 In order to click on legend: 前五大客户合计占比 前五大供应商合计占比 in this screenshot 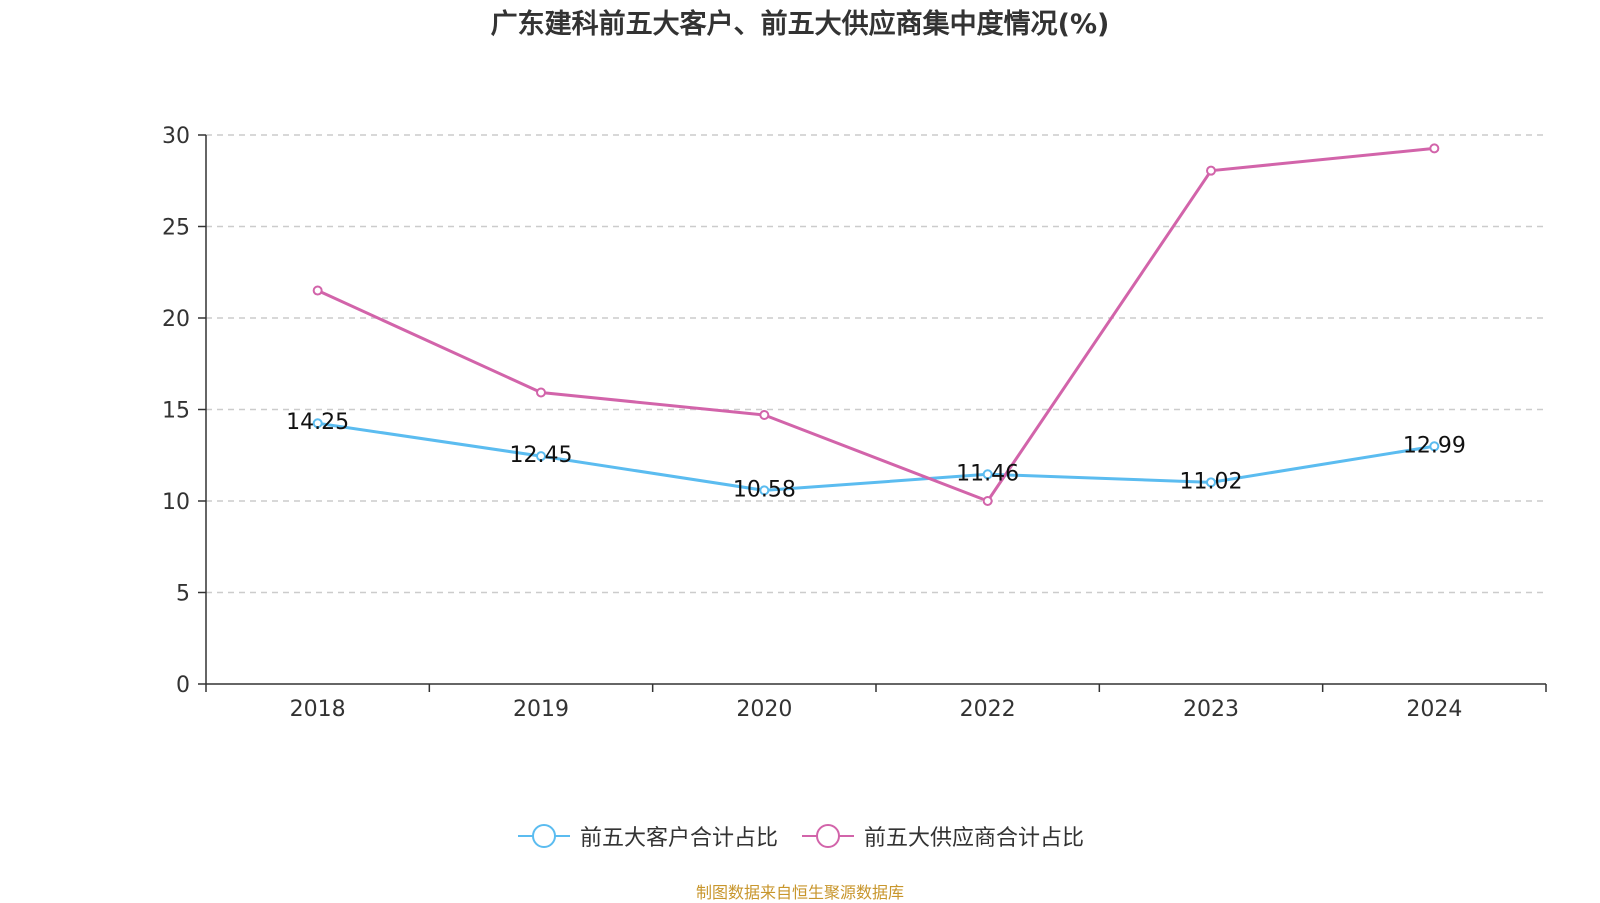, I will do `click(800, 836)`.